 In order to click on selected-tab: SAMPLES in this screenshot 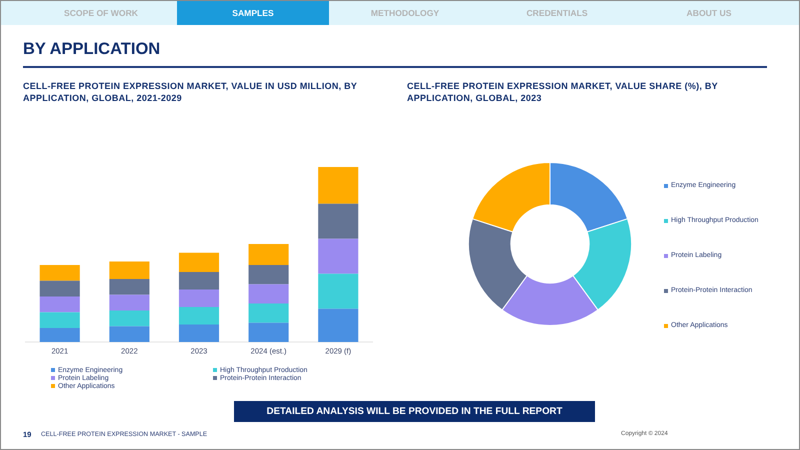, I will do `click(253, 13)`.